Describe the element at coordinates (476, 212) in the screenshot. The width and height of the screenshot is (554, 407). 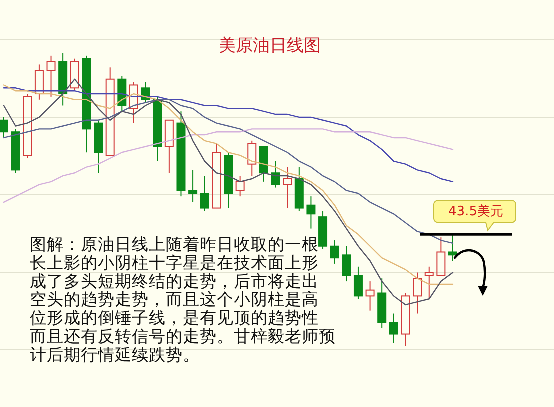
I see `ref-line-label: 43.5美元` at that location.